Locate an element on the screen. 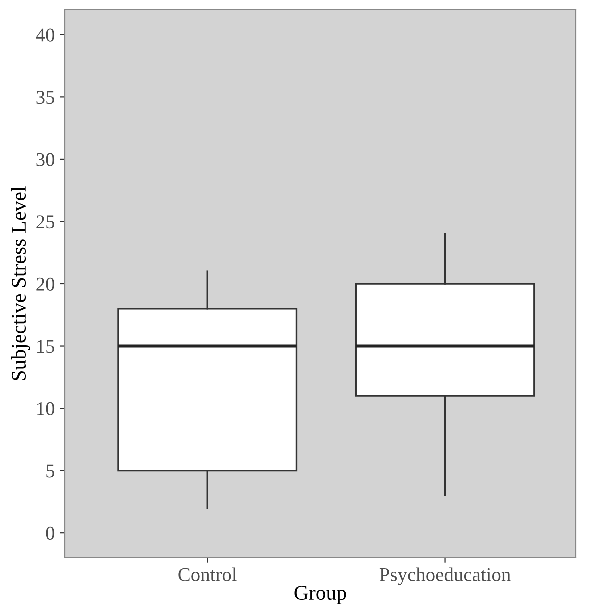  y-tick-label: 15 is located at coordinates (46, 347).